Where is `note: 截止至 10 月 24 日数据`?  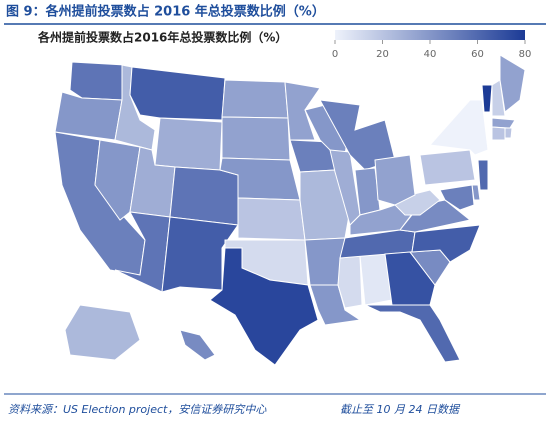
note: 截止至 10 月 24 日数据 is located at coordinates (400, 409).